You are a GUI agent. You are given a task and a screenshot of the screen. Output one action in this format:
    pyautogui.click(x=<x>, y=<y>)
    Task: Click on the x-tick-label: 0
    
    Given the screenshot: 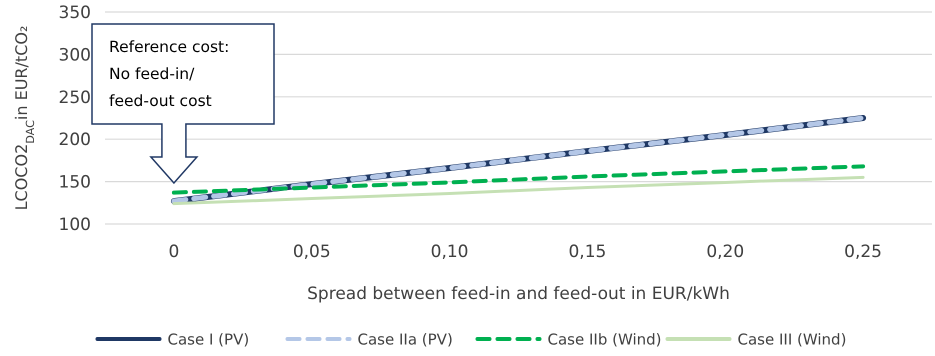 What is the action you would take?
    pyautogui.click(x=174, y=252)
    